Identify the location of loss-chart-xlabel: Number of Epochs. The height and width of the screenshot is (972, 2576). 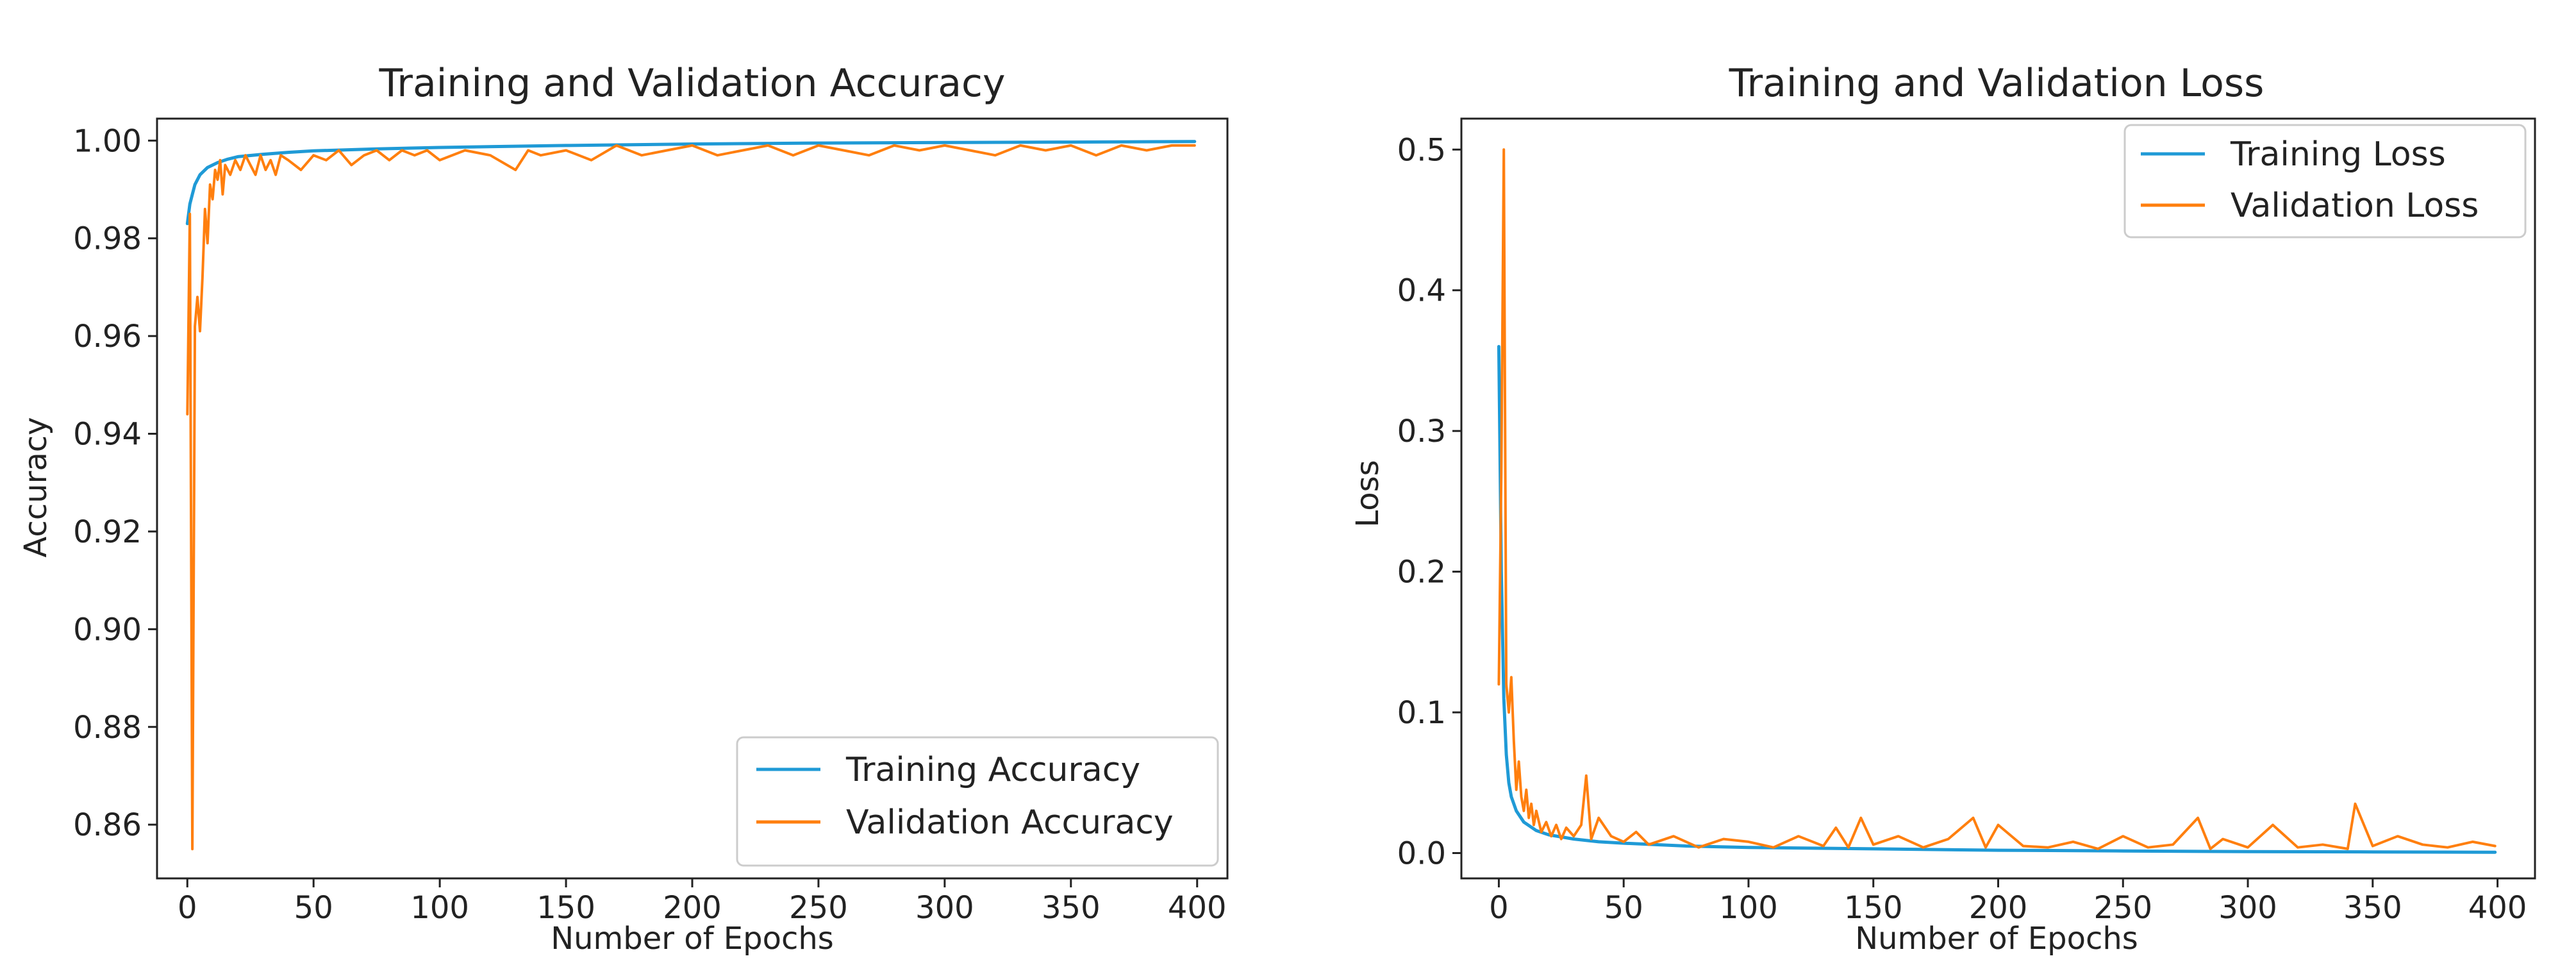
(1997, 939).